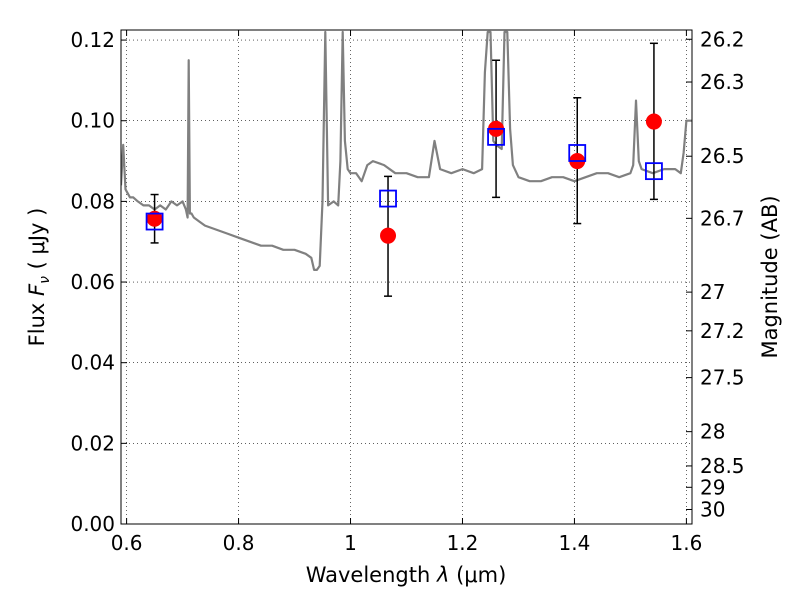 The image size is (800, 600). Describe the element at coordinates (712, 509) in the screenshot. I see `mag-tick-label: 30` at that location.